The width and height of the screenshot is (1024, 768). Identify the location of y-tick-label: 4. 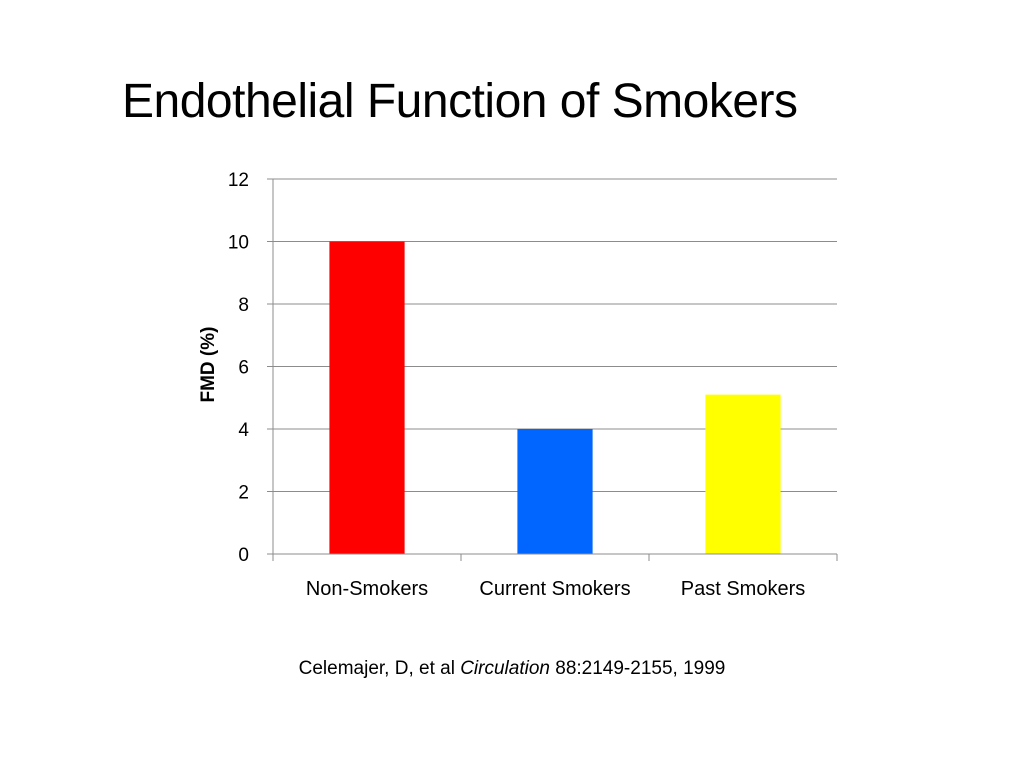
(243, 430).